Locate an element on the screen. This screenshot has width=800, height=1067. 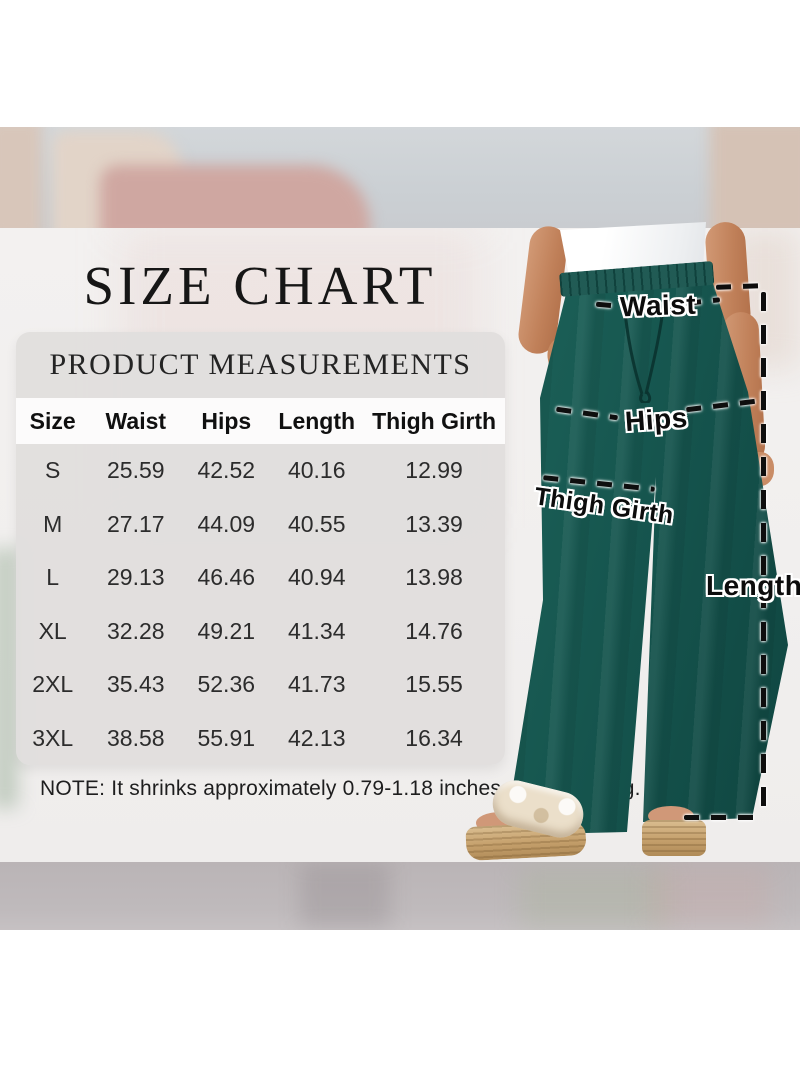
cell-hips: 55.91 is located at coordinates (226, 737).